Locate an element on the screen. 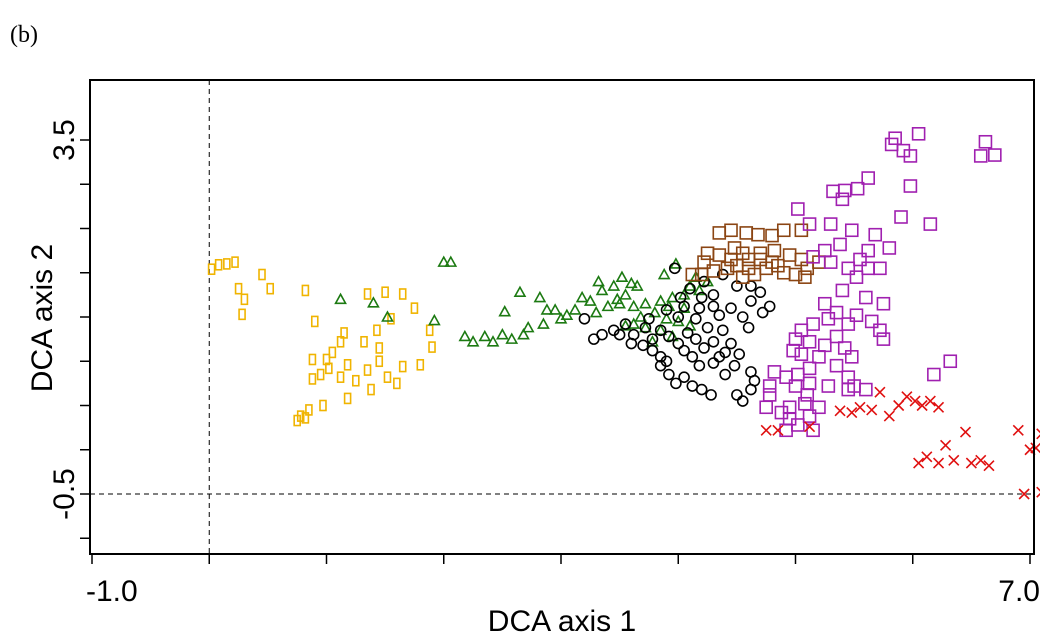 The width and height of the screenshot is (1040, 641). y-tick-label: -0.5 is located at coordinates (64, 494).